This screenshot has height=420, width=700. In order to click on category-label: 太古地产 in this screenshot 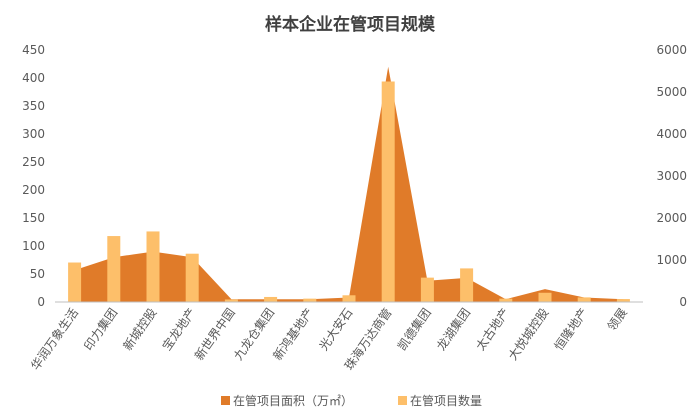, I will do `click(492, 329)`.